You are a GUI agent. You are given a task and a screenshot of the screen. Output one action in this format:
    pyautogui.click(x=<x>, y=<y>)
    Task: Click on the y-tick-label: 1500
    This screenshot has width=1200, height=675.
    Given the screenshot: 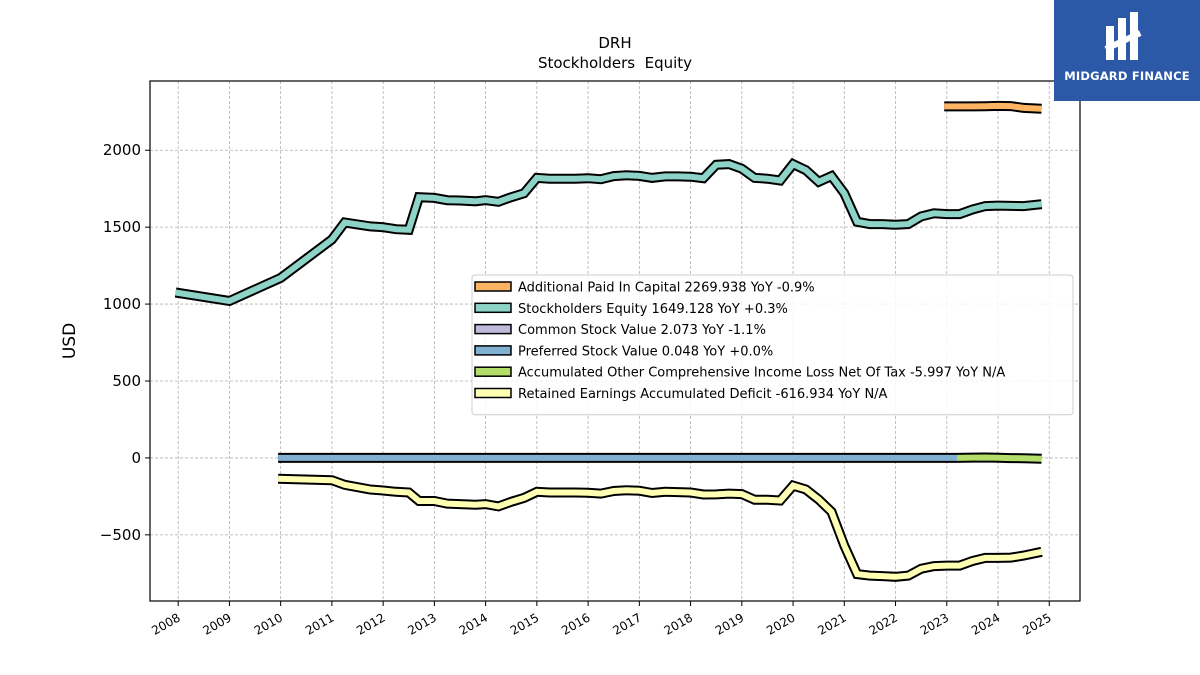 What is the action you would take?
    pyautogui.click(x=122, y=227)
    